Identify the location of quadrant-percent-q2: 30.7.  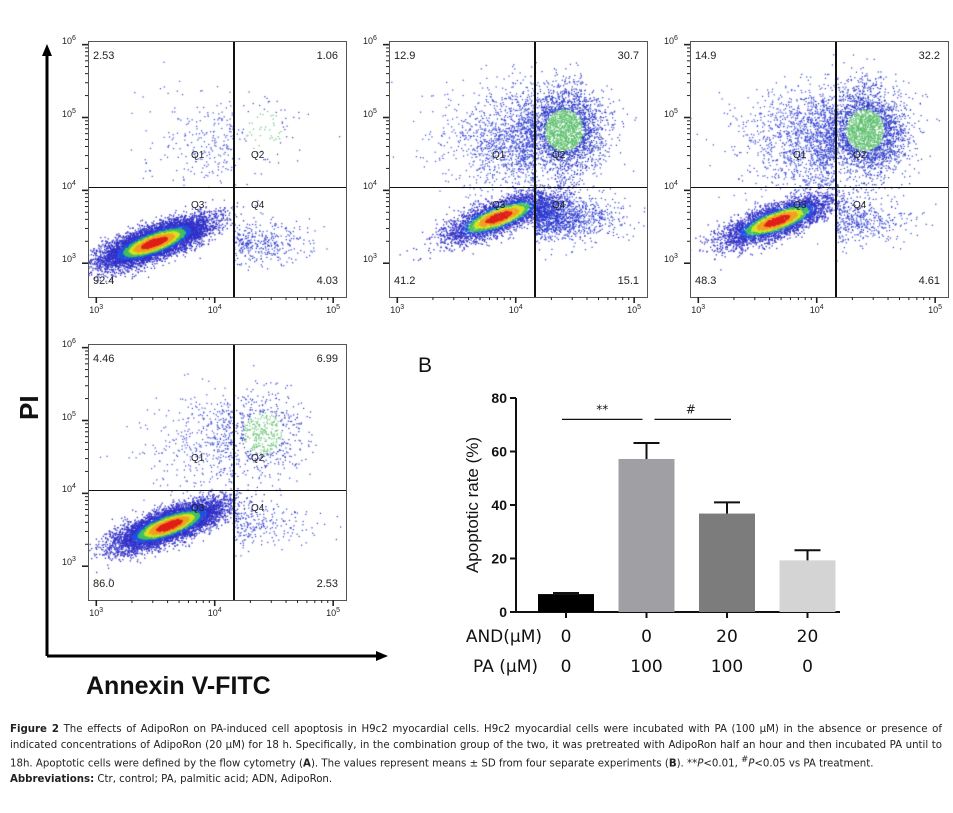
(628, 56).